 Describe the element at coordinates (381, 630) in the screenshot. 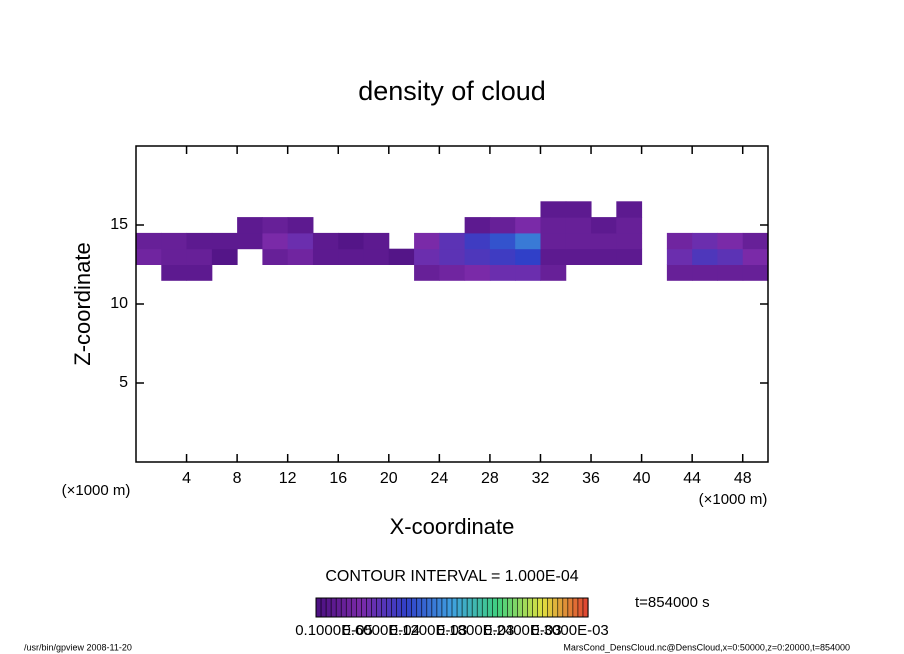

I see `colorbar-label: 0.6000E-04` at that location.